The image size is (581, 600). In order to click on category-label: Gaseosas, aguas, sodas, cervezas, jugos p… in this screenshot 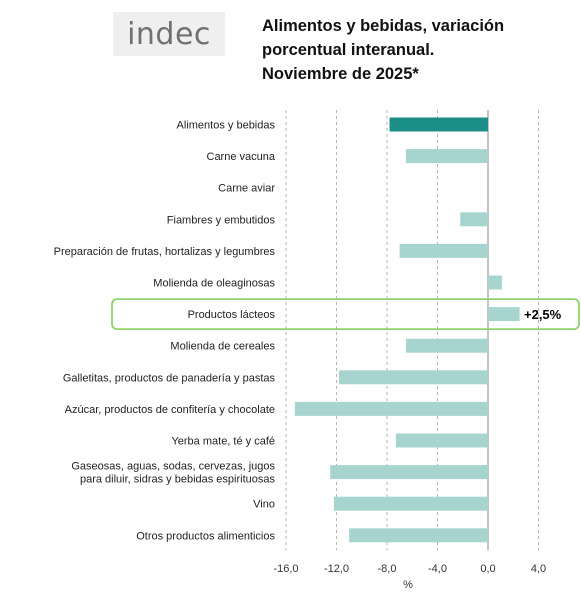, I will do `click(173, 473)`.